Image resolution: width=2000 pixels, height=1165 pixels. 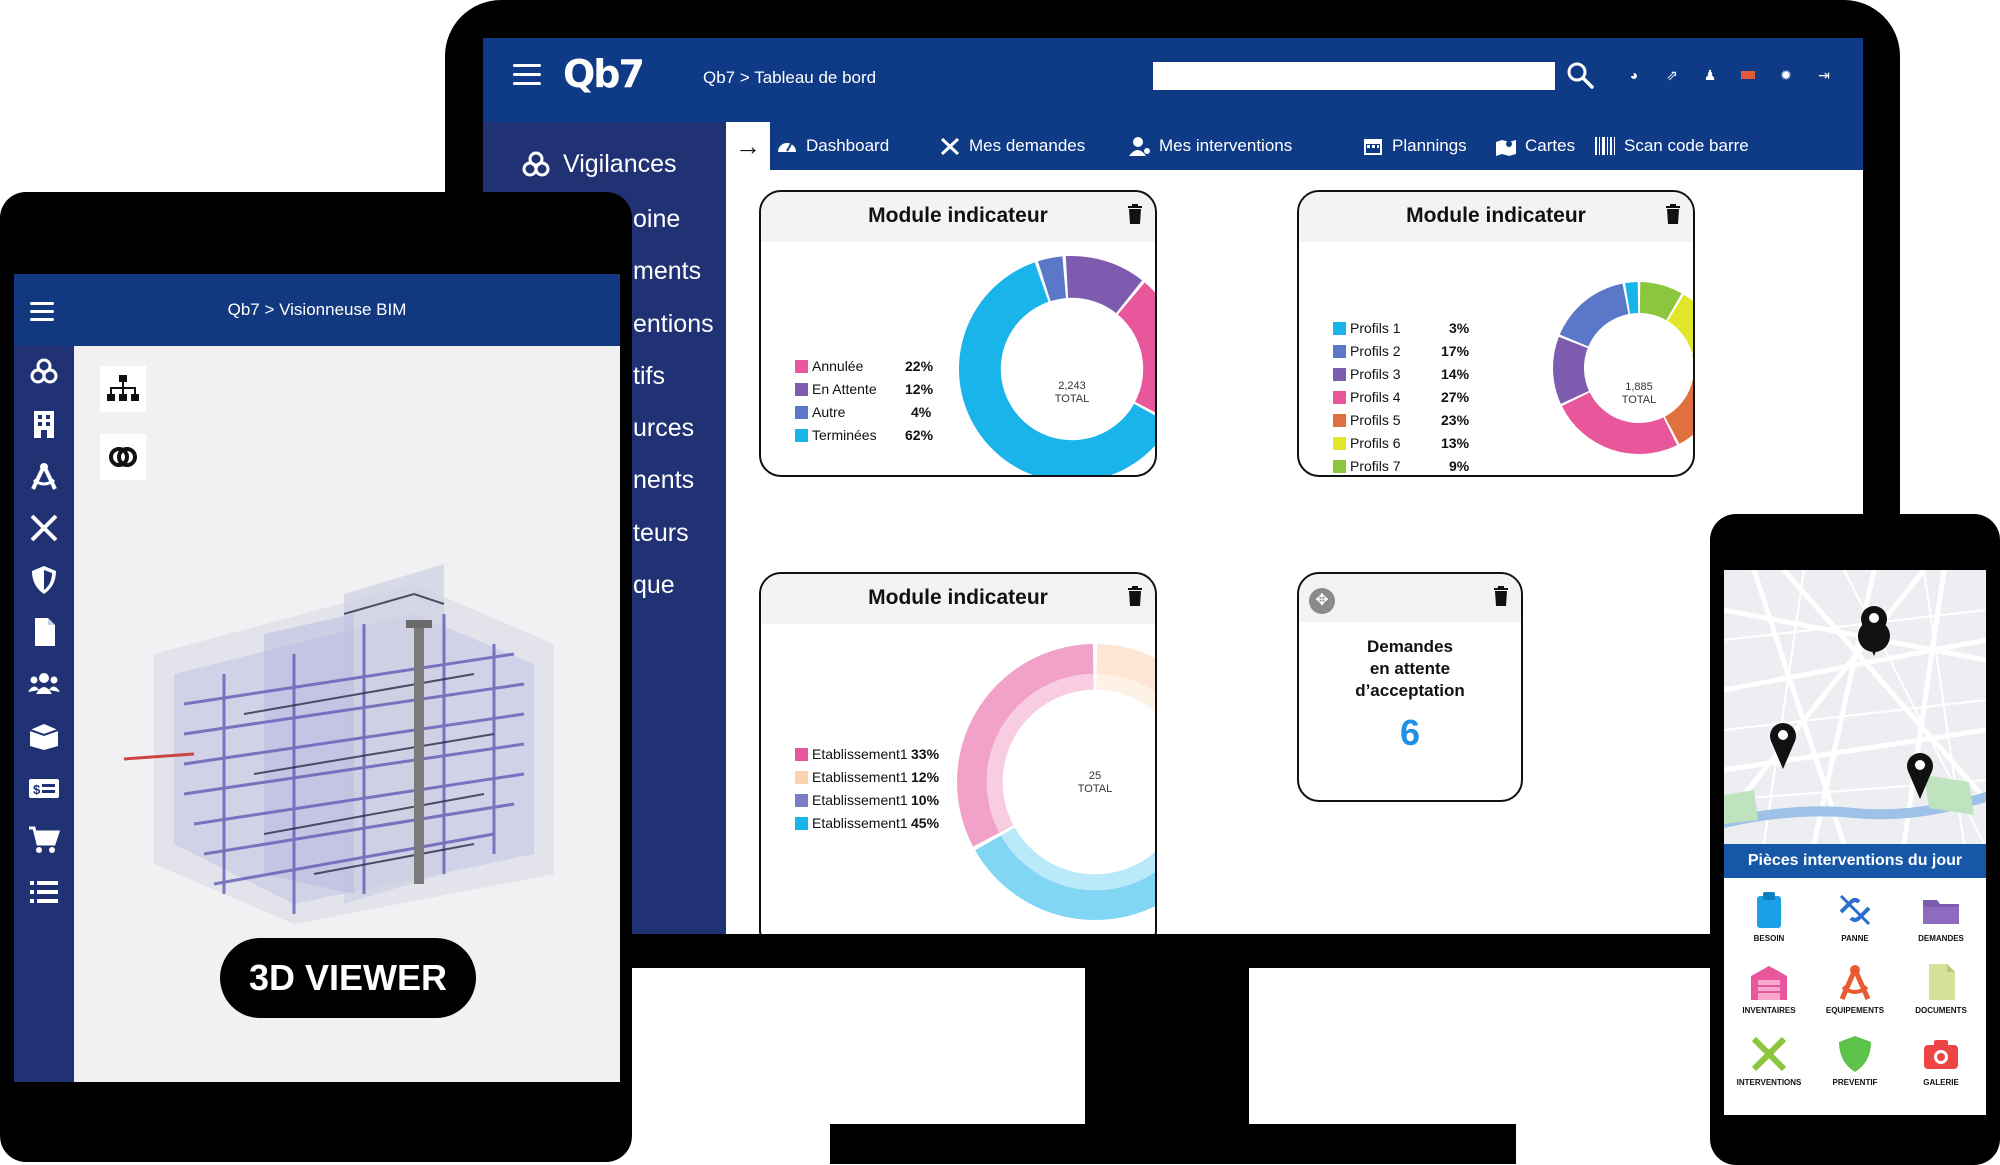 I want to click on external-link-icon: ⇗, so click(x=1672, y=74).